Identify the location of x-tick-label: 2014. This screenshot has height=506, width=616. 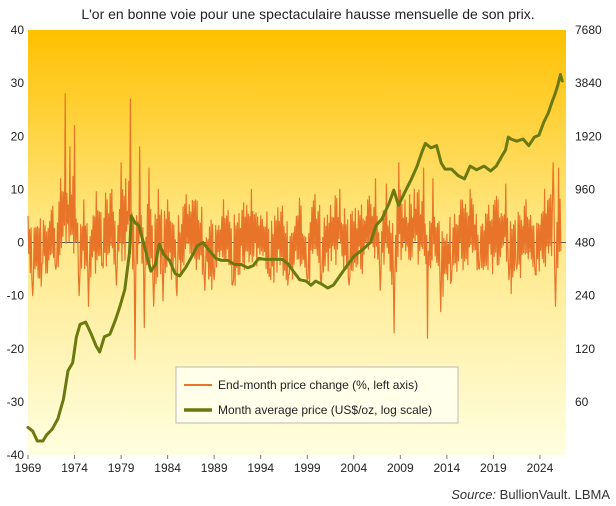
(447, 468).